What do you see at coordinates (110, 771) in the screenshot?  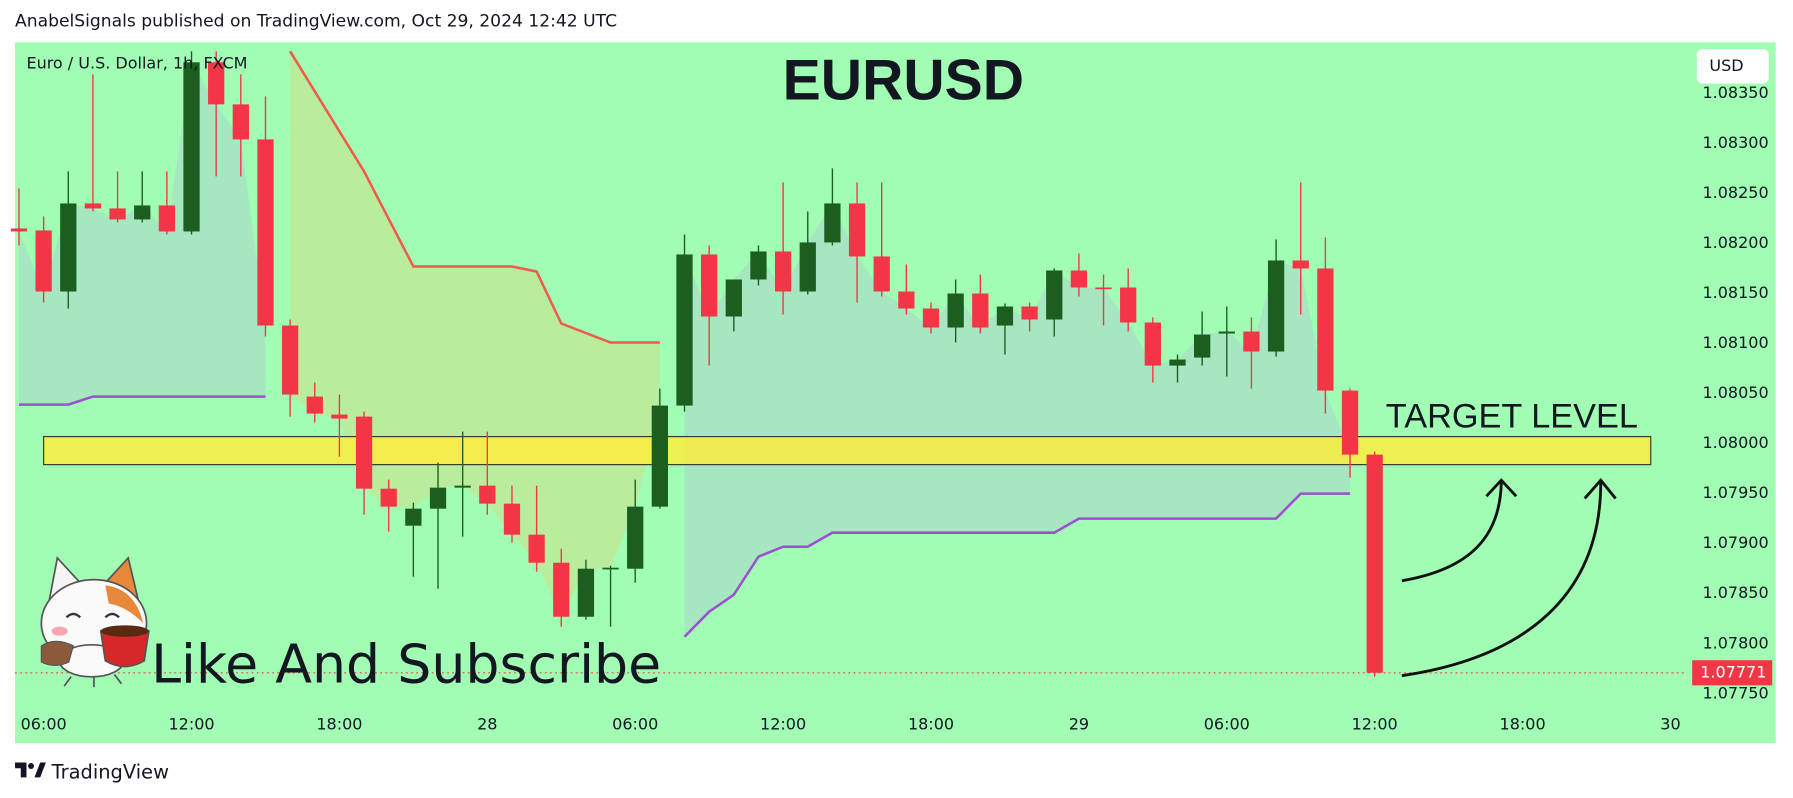 I see `footer-brand: TradingView` at bounding box center [110, 771].